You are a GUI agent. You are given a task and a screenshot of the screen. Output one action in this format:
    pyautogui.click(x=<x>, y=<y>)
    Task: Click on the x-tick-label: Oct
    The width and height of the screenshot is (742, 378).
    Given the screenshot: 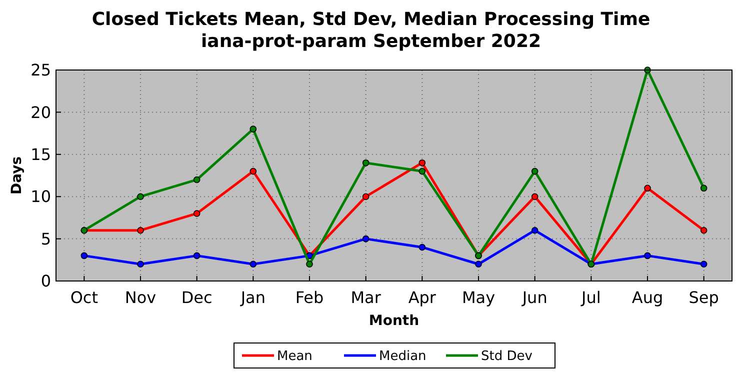 What is the action you would take?
    pyautogui.click(x=84, y=297)
    